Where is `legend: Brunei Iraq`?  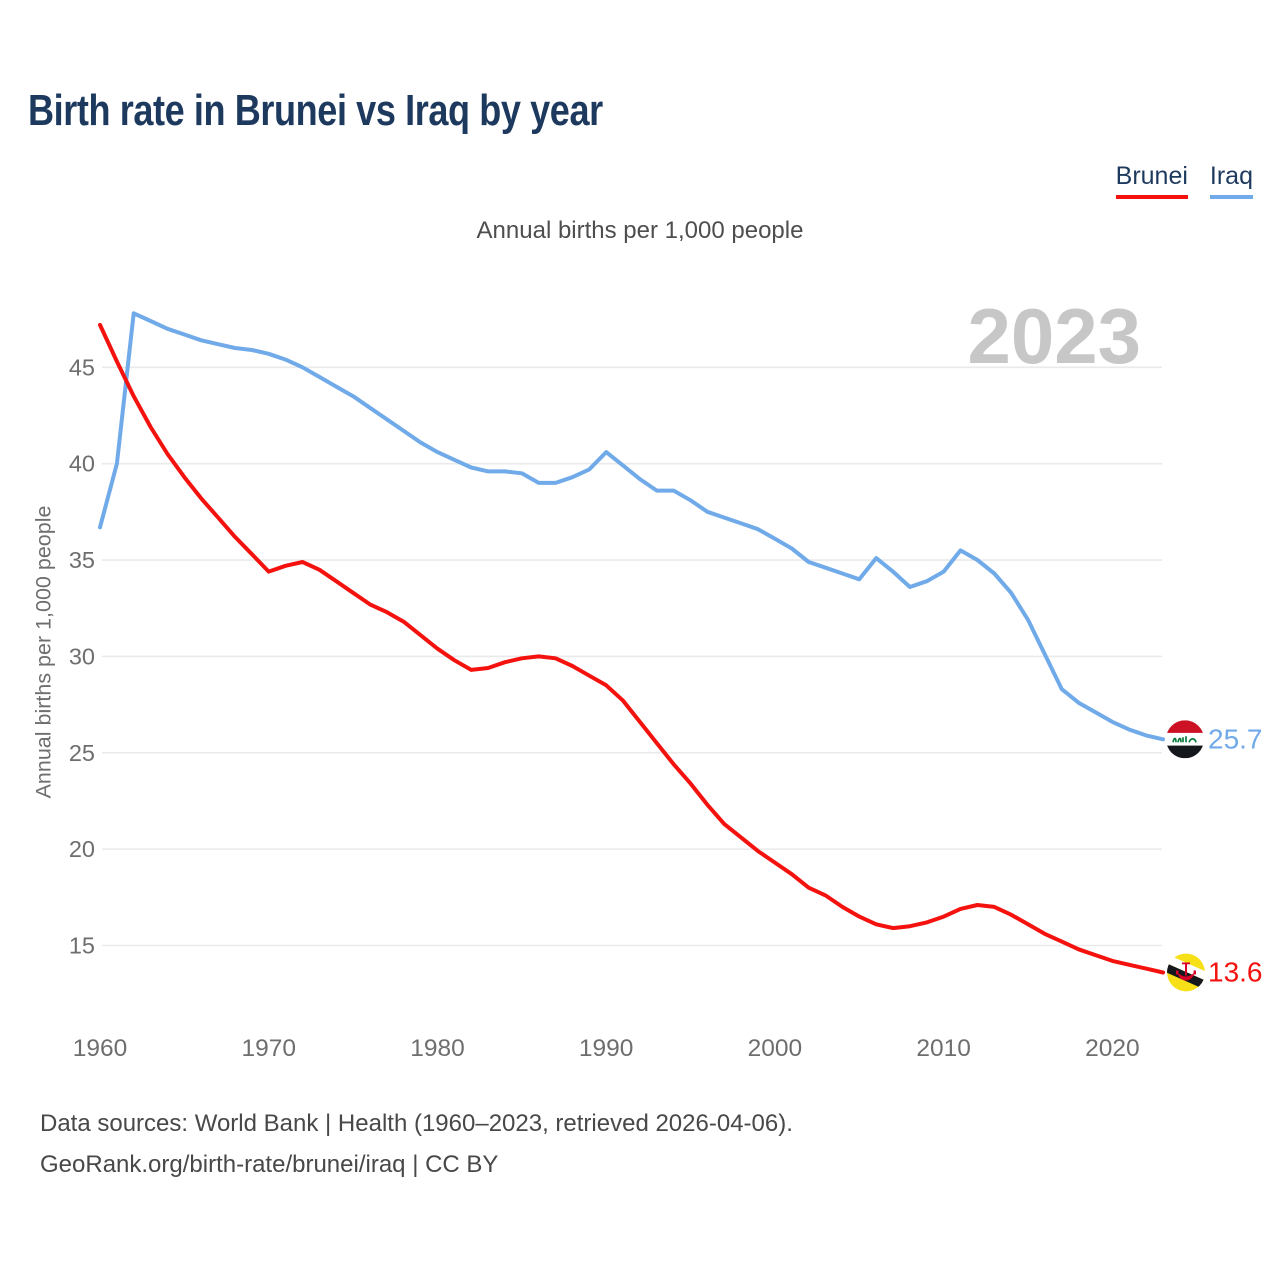
legend: Brunei Iraq is located at coordinates (1184, 180).